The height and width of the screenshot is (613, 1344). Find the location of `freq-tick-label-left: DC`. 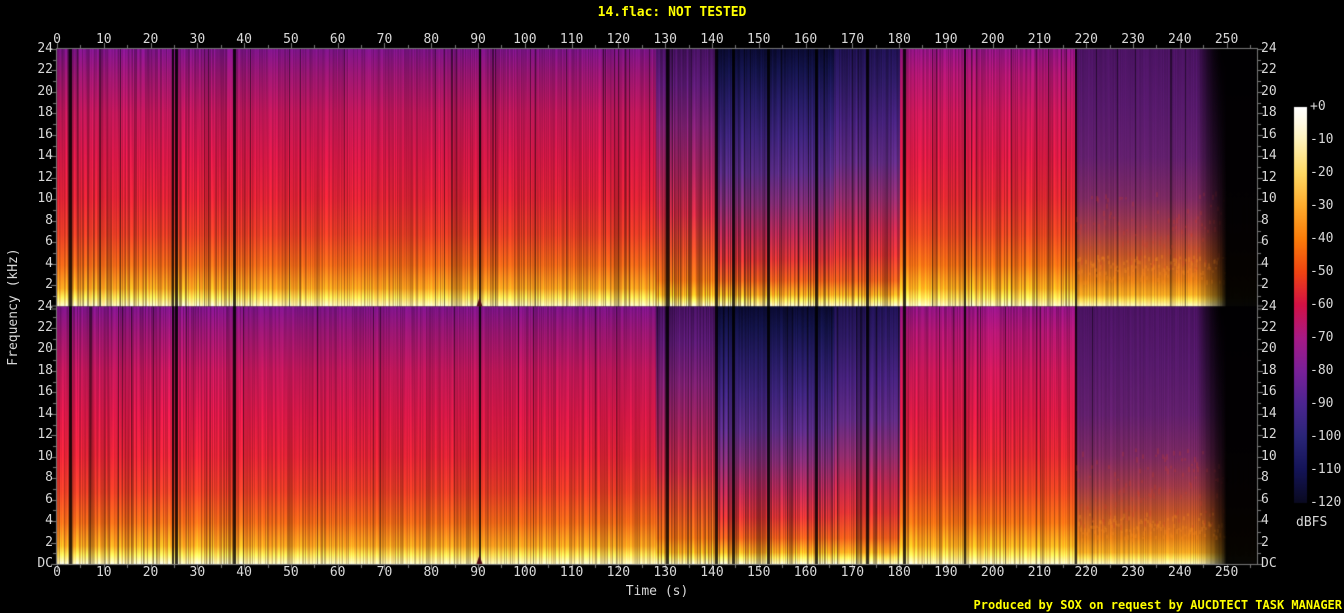

freq-tick-label-left: DC is located at coordinates (45, 563).